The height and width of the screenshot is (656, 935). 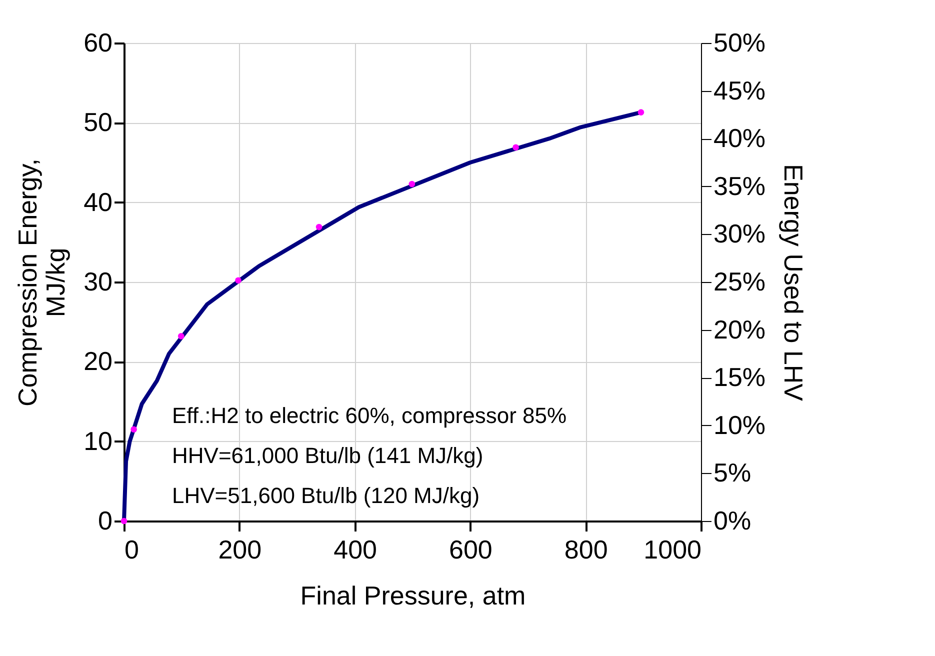 I want to click on annotation: LHV=51,600 Btu/lb (120 MJ/kg), so click(x=326, y=495).